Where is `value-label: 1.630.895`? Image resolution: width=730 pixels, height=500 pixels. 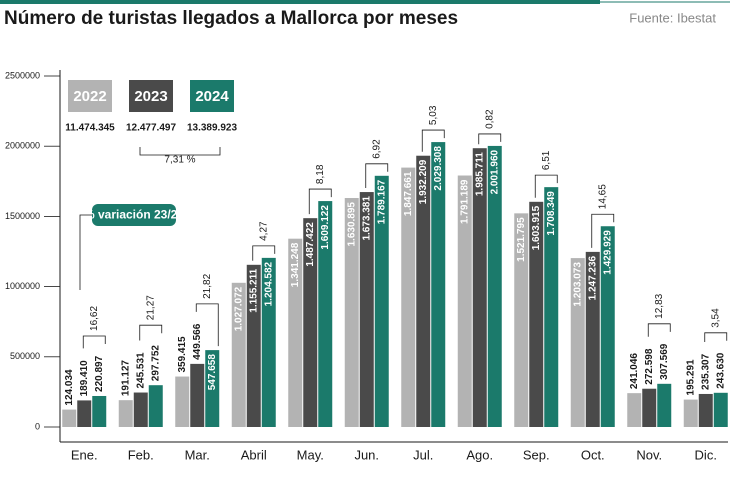
value-label: 1.630.895 is located at coordinates (351, 224).